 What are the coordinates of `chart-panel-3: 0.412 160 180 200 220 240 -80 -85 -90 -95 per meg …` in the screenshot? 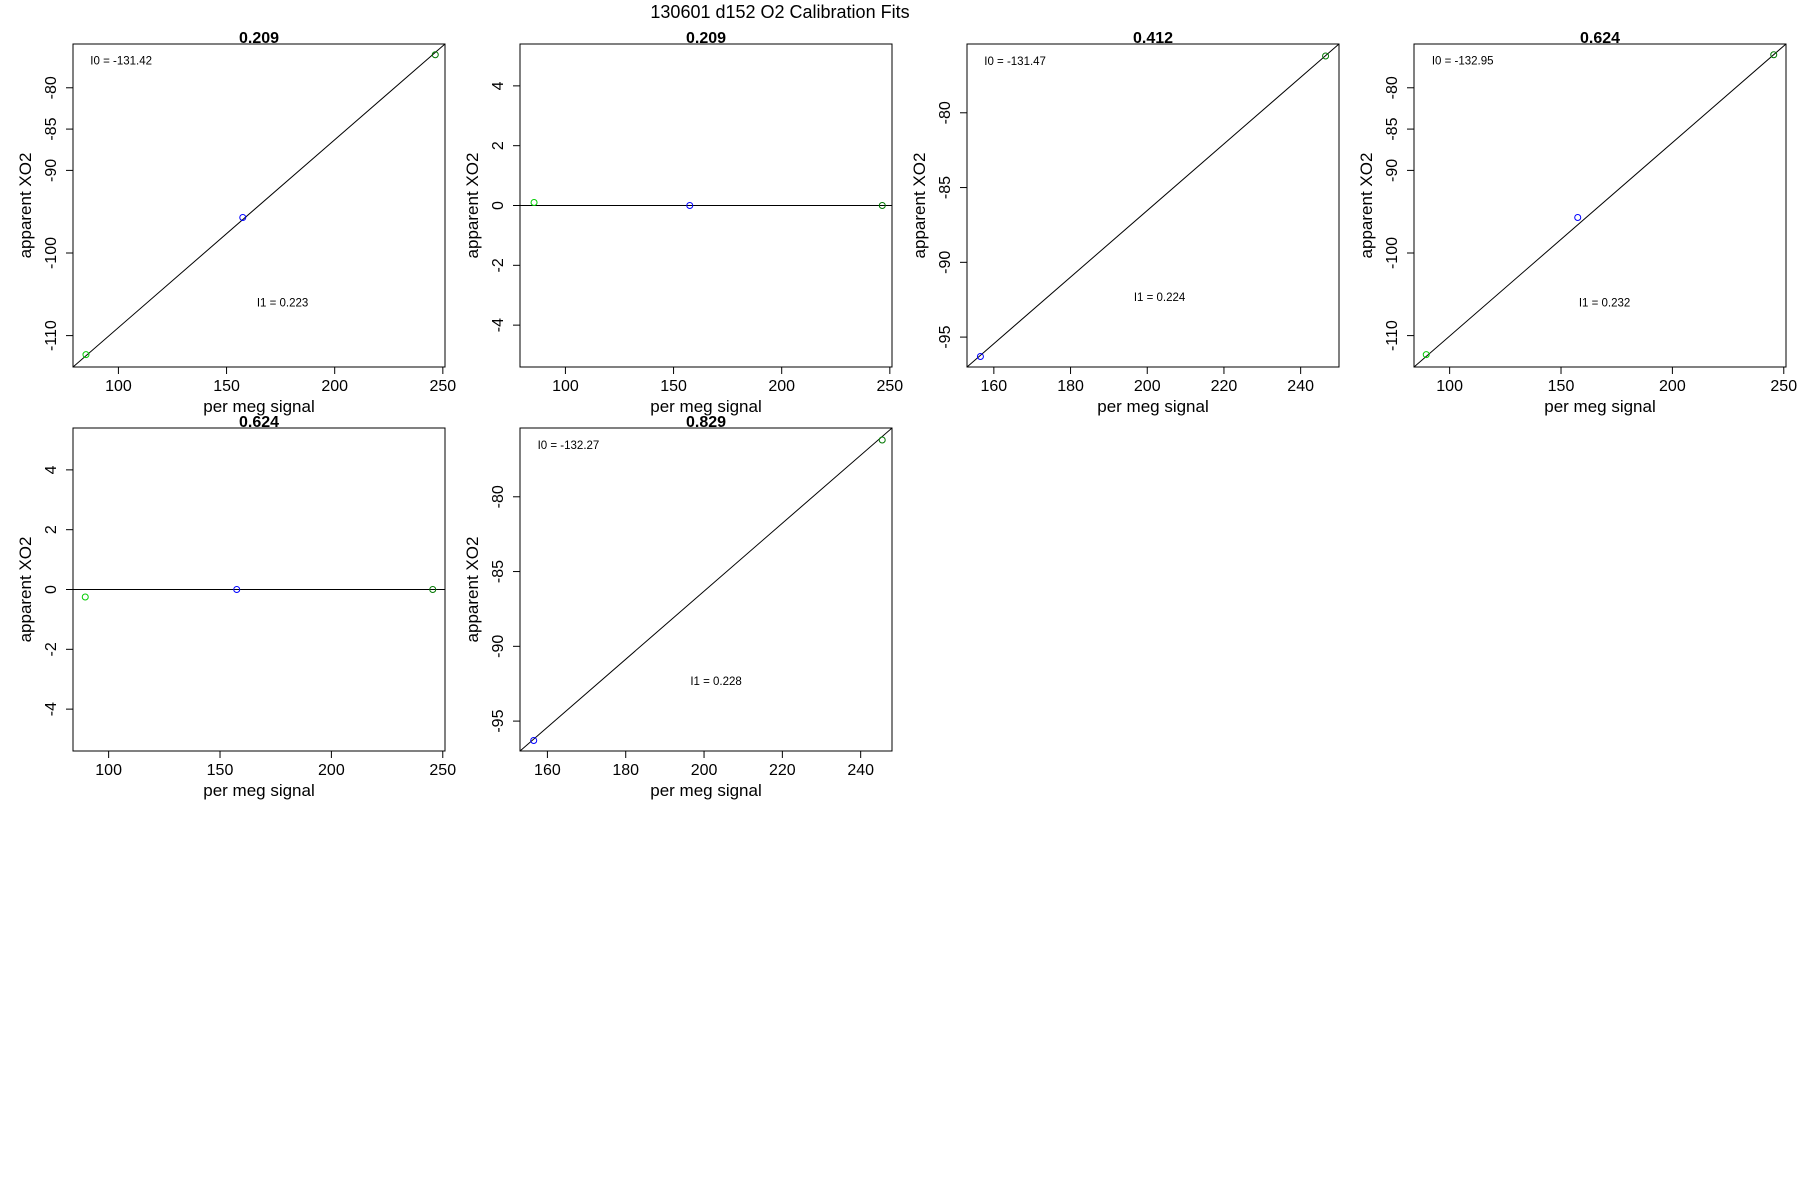 It's located at (1125, 223).